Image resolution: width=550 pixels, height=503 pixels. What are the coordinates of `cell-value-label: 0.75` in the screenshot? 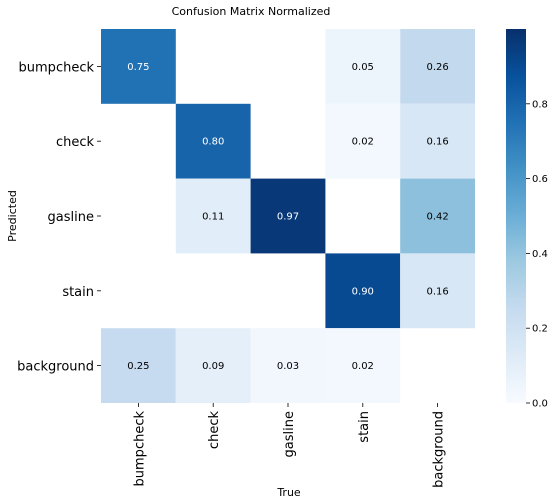 It's located at (138, 67).